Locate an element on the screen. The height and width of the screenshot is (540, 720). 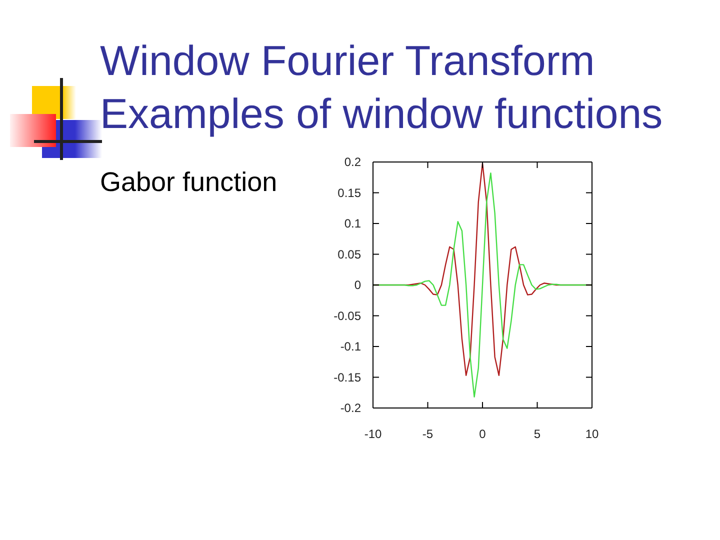
y-tick-label: -0.1 is located at coordinates (351, 347).